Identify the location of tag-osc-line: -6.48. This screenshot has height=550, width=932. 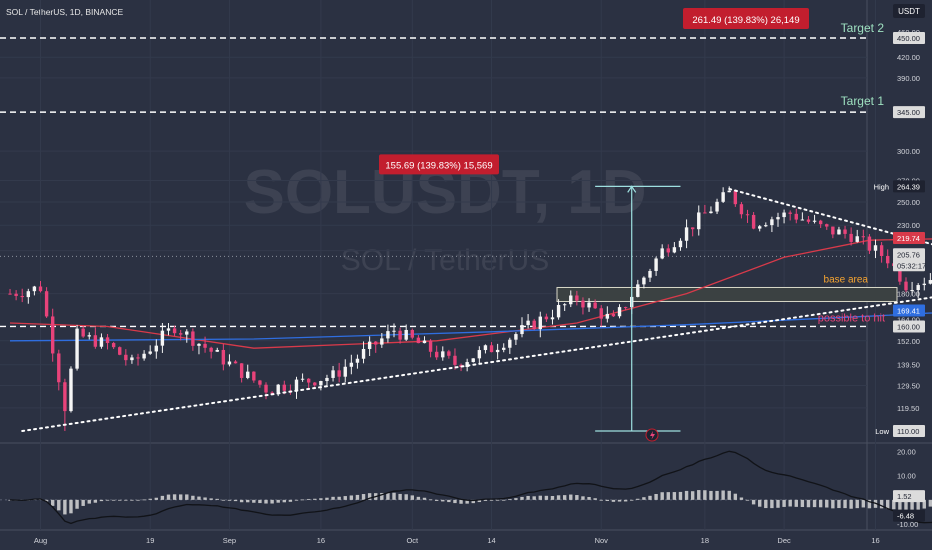
(905, 516).